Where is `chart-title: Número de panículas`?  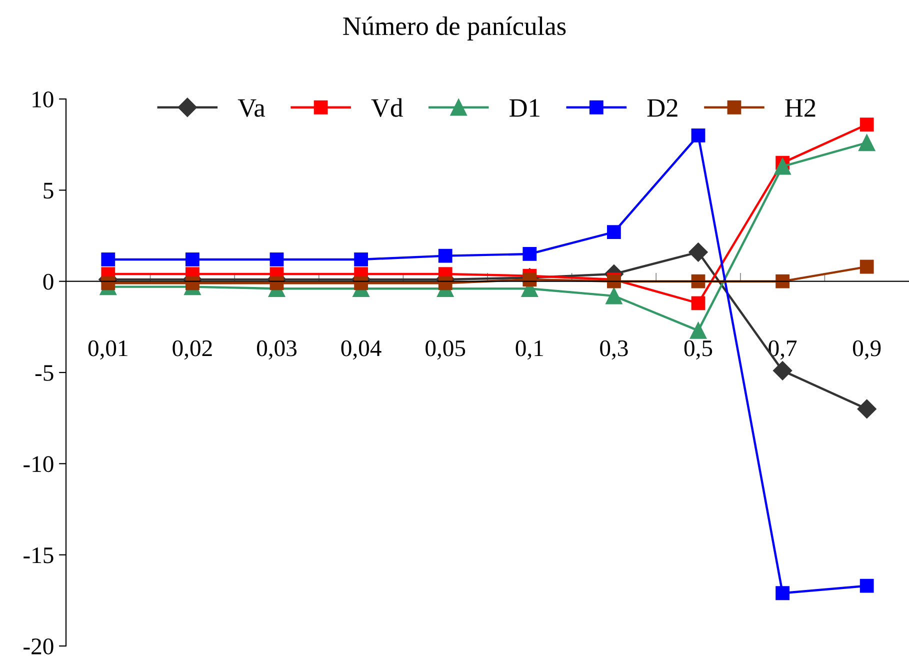
chart-title: Número de panículas is located at coordinates (454, 28).